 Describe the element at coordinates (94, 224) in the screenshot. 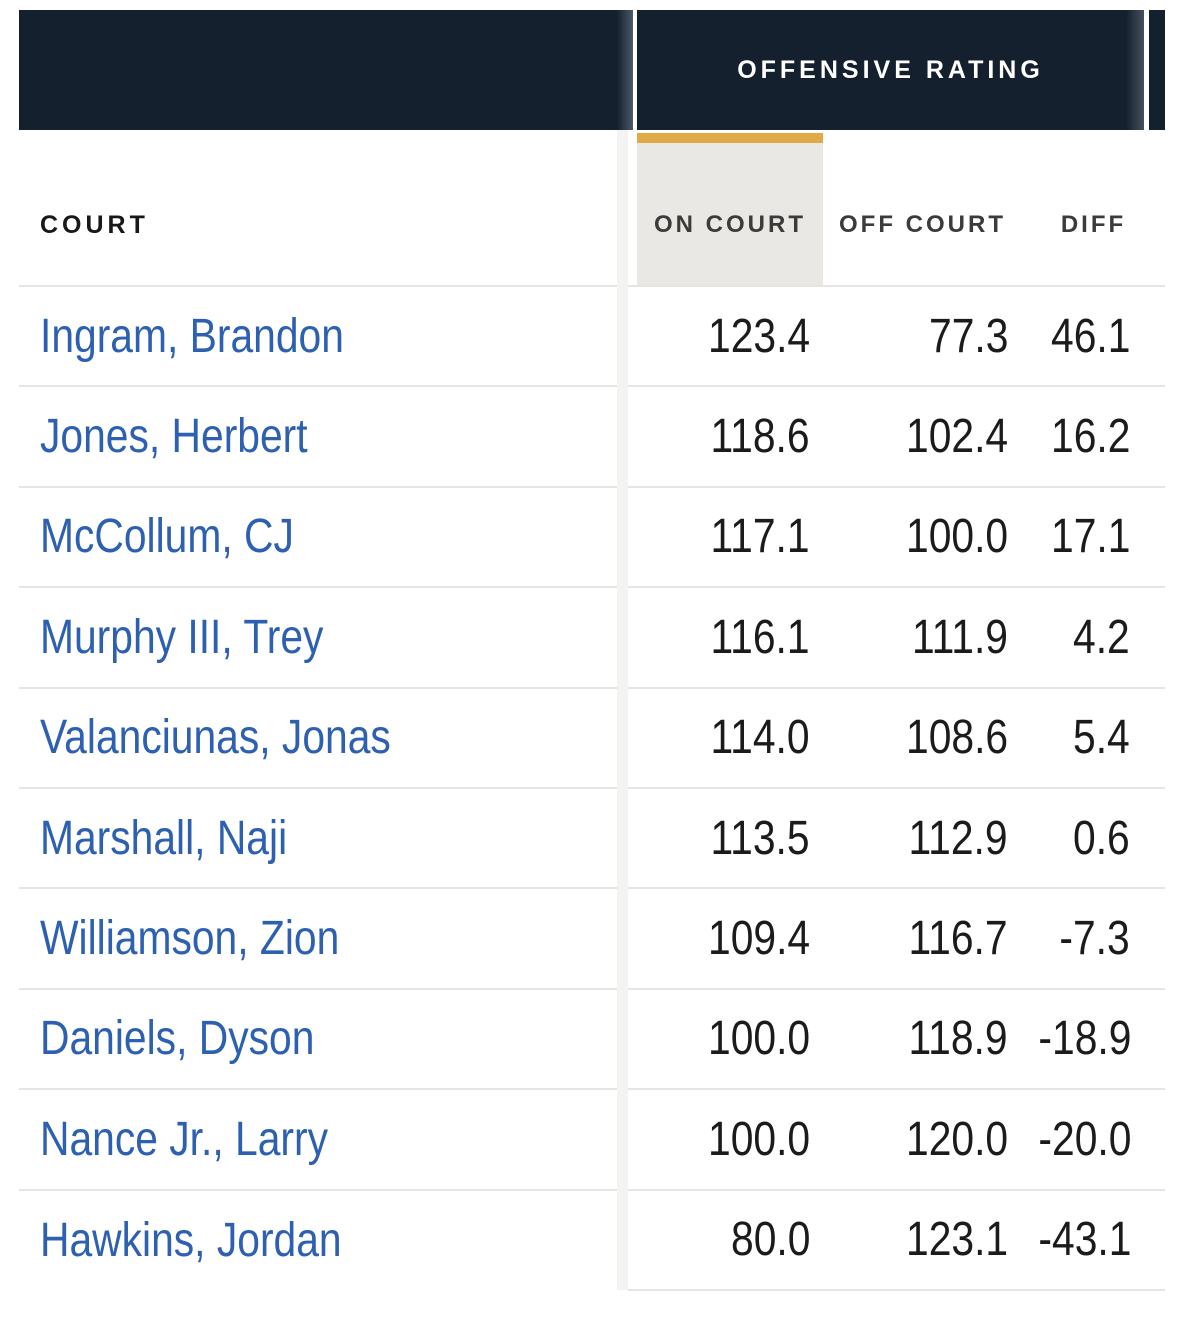

I see `court-header-label: COURT` at that location.